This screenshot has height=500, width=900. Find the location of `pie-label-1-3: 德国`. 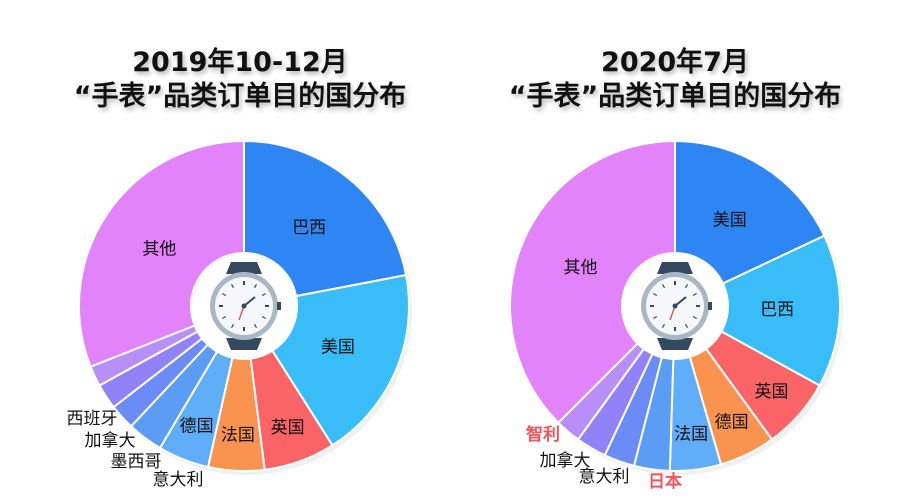

pie-label-1-3: 德国 is located at coordinates (732, 423).